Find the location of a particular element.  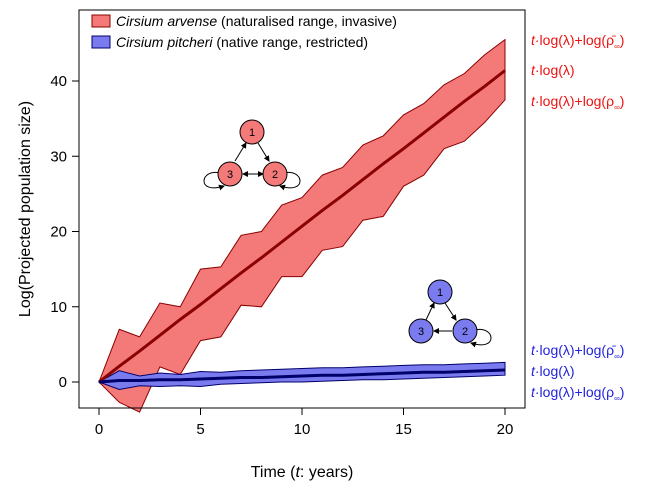

x-tick-label-15: 15 is located at coordinates (403, 429).